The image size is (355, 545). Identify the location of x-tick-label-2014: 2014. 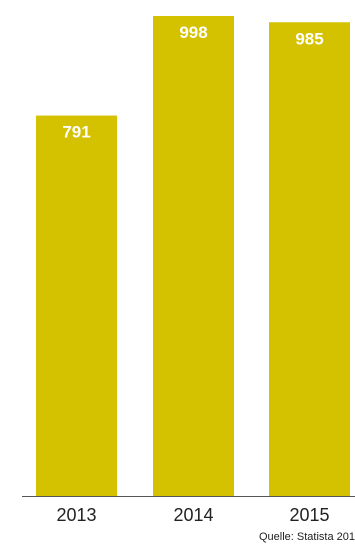
(193, 515).